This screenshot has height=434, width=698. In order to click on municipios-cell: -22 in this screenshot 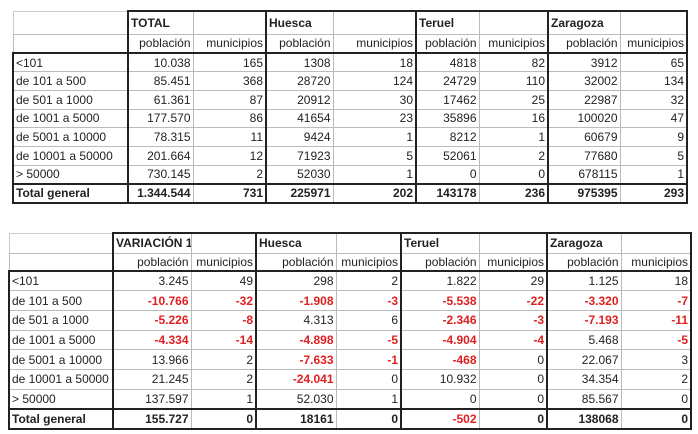, I will do `click(513, 300)`.